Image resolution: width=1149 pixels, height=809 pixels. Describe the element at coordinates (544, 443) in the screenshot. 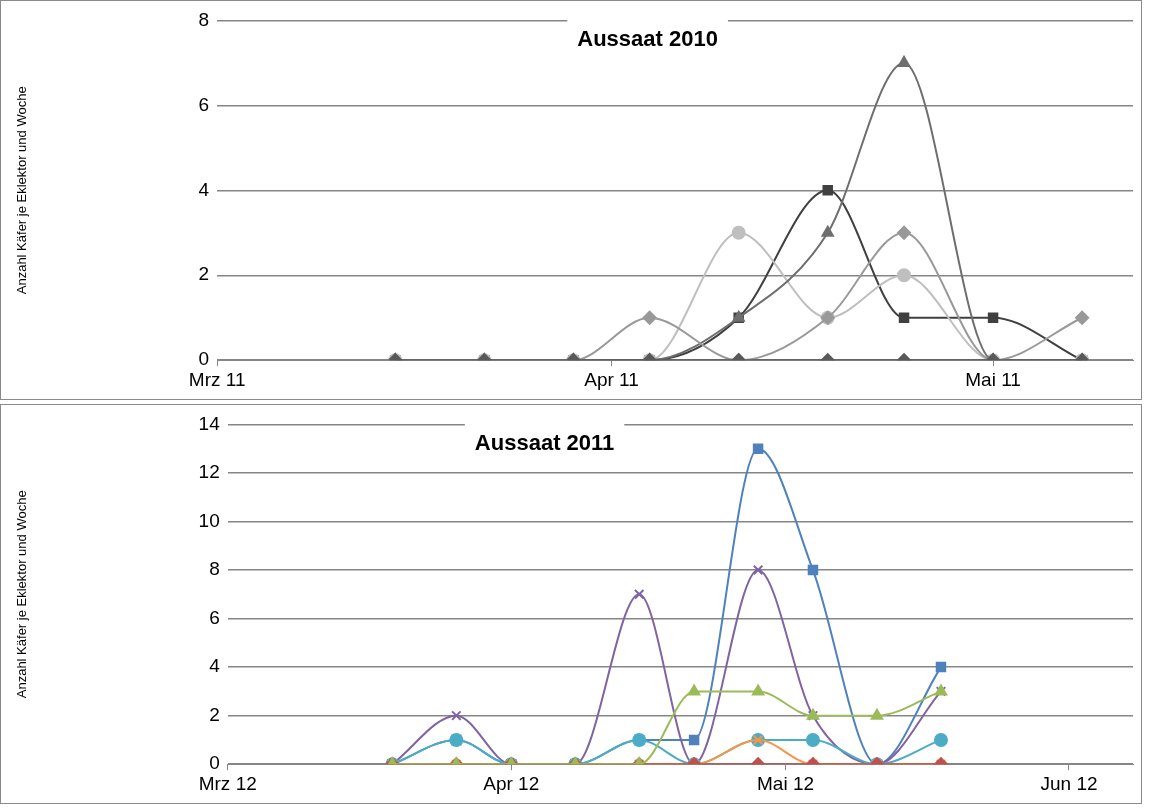

I see `chart-title: Aussaat 2011` at that location.